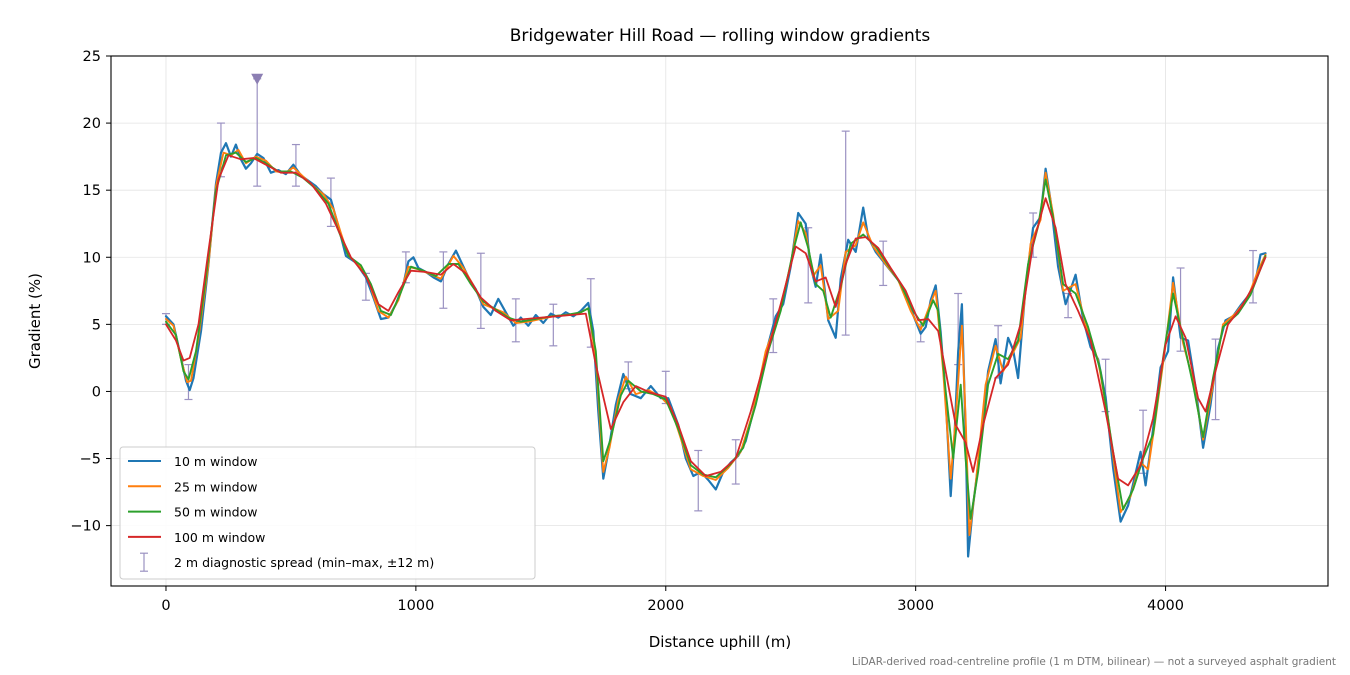  Describe the element at coordinates (304, 562) in the screenshot. I see `legend-label-error-bars: 2 m diagnostic spread (min–max, ±12 m)` at that location.